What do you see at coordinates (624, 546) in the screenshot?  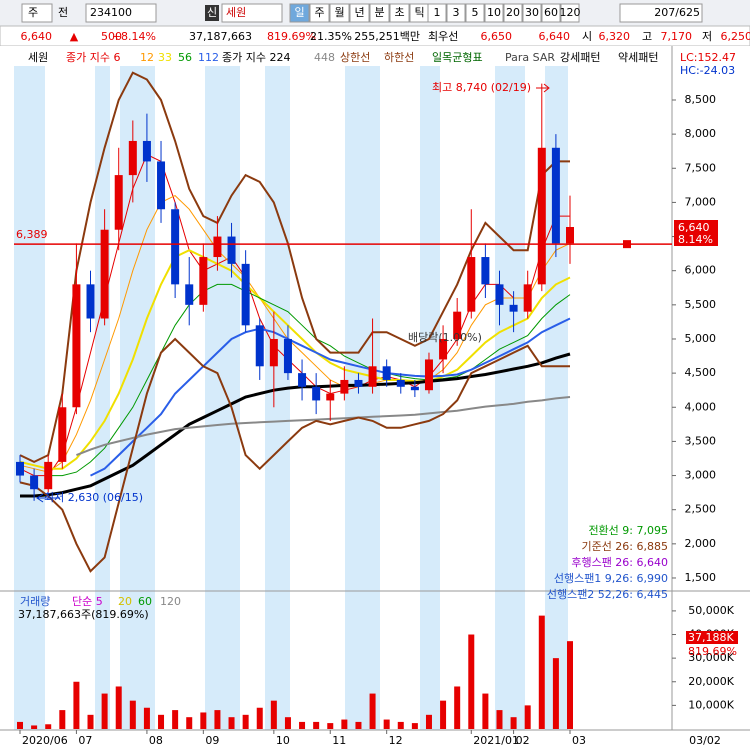 I see `ichimoku-value: 기준선 26: 6,885` at bounding box center [624, 546].